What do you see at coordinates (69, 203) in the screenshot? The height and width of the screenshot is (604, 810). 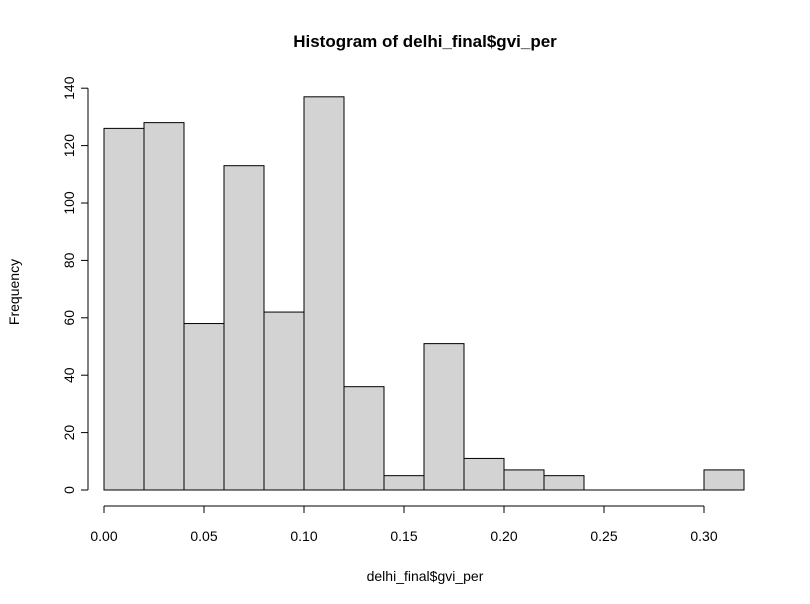 I see `y-tick-label: 100` at bounding box center [69, 203].